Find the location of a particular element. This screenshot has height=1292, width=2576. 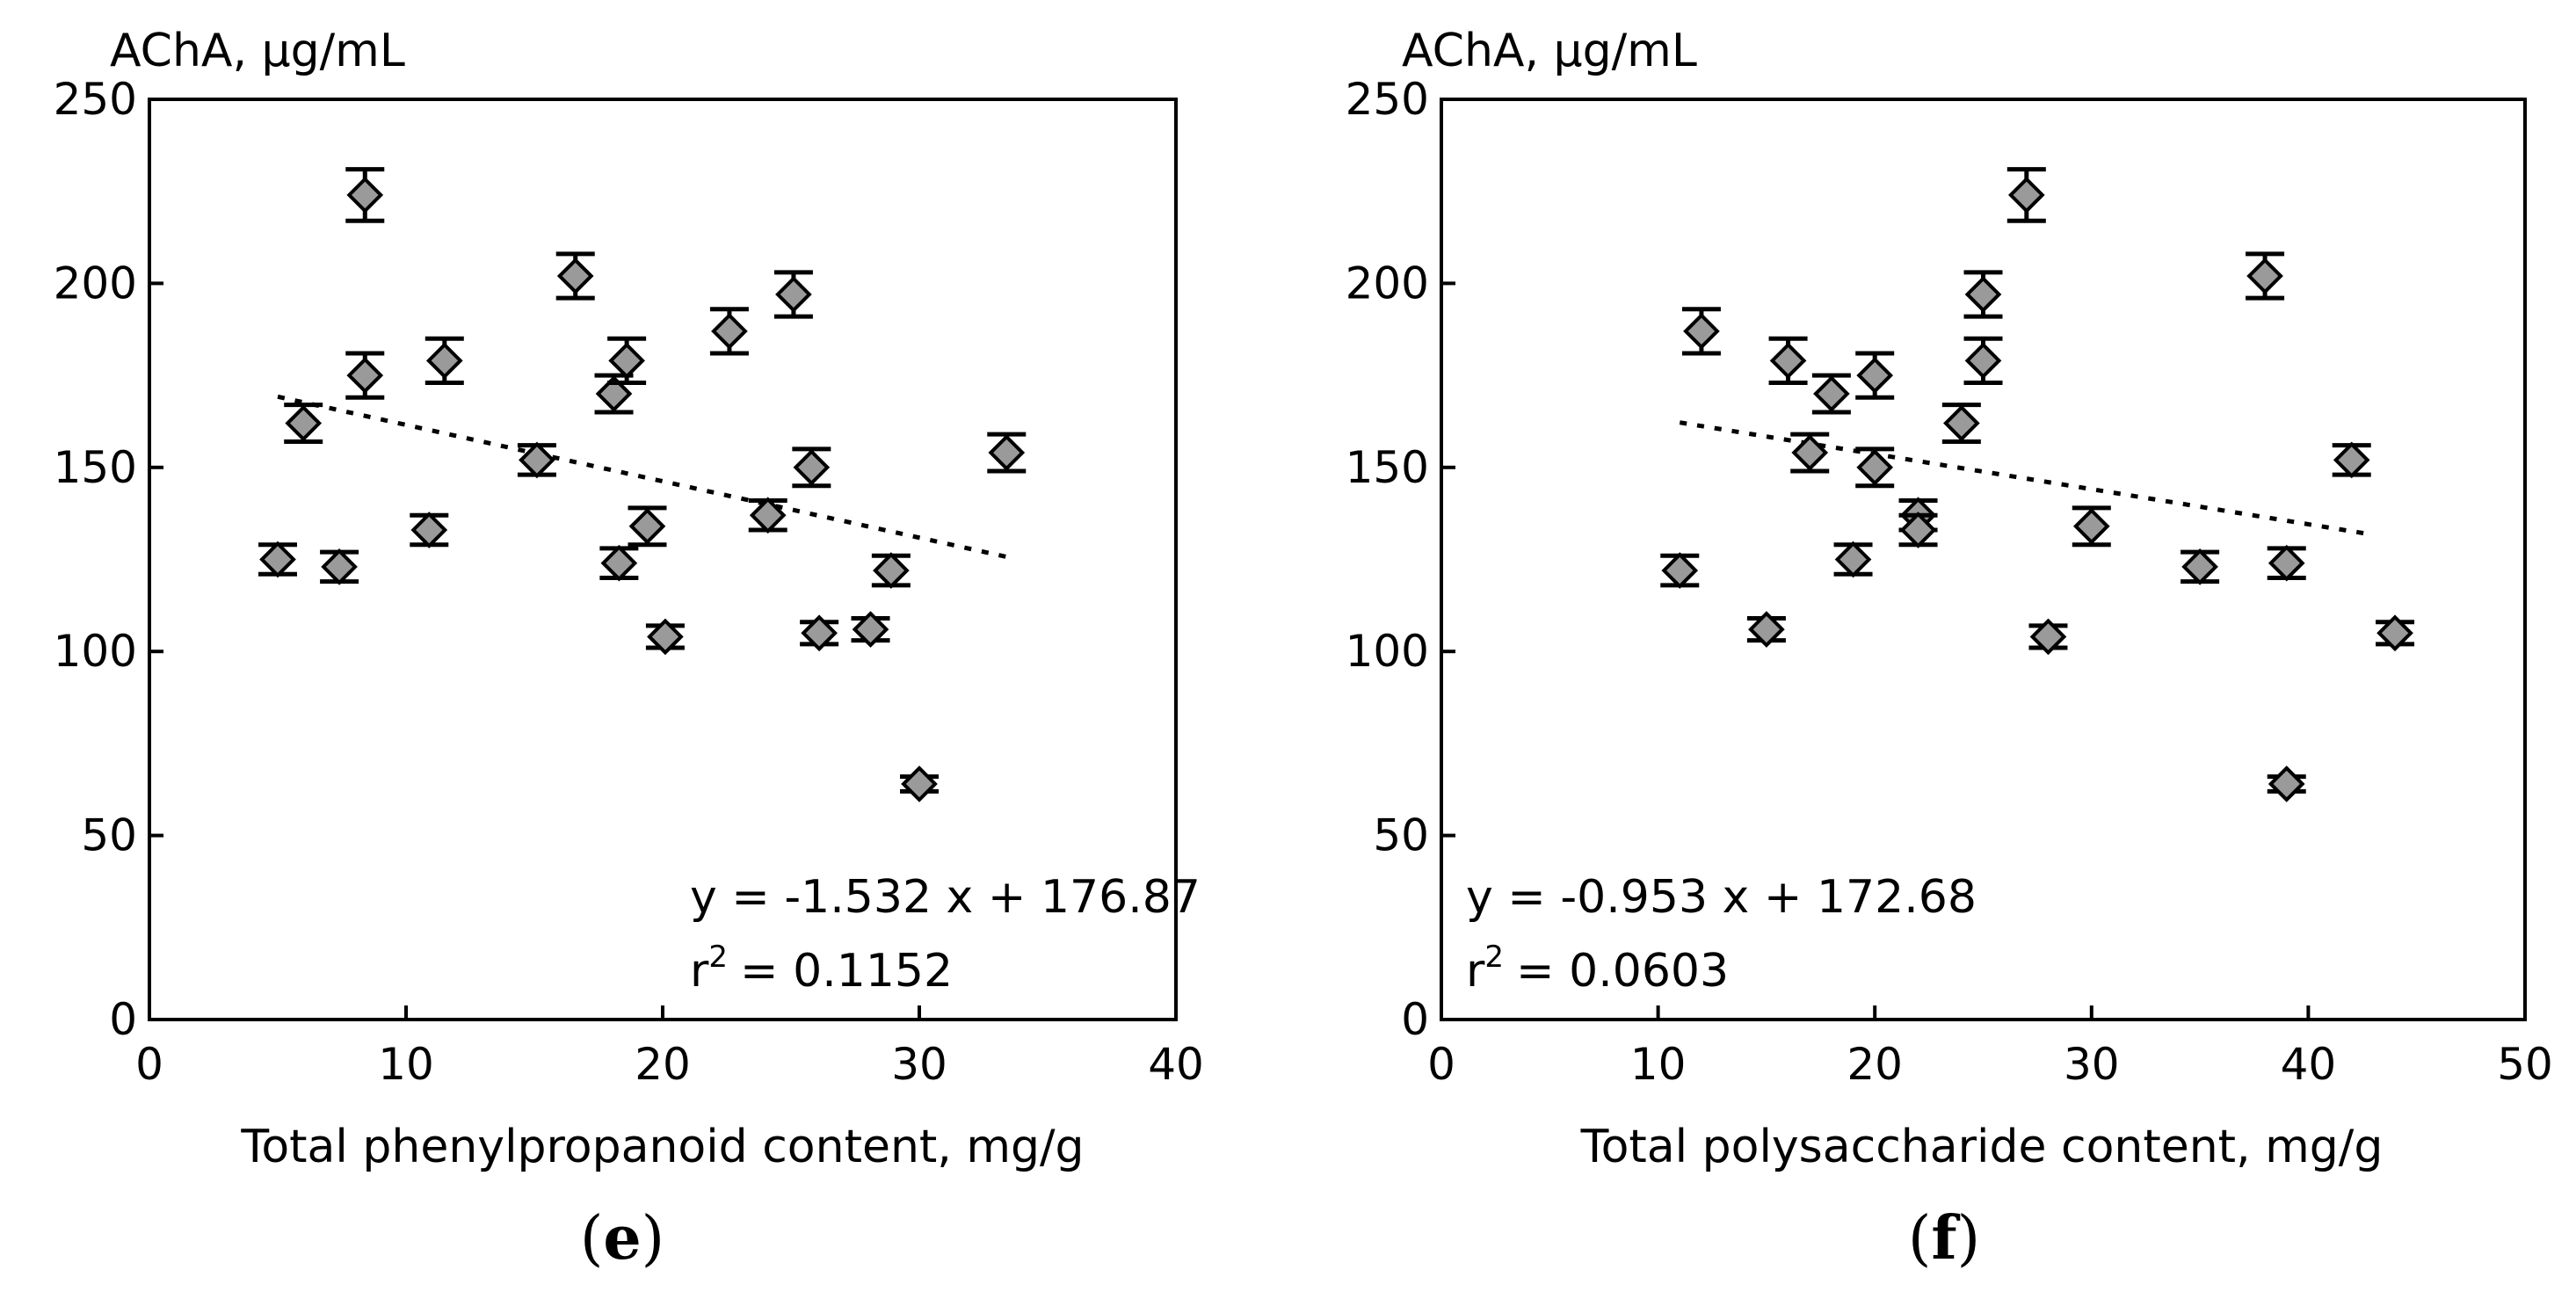

x-axis: 0 10 20 30 40 is located at coordinates (669, 1047).